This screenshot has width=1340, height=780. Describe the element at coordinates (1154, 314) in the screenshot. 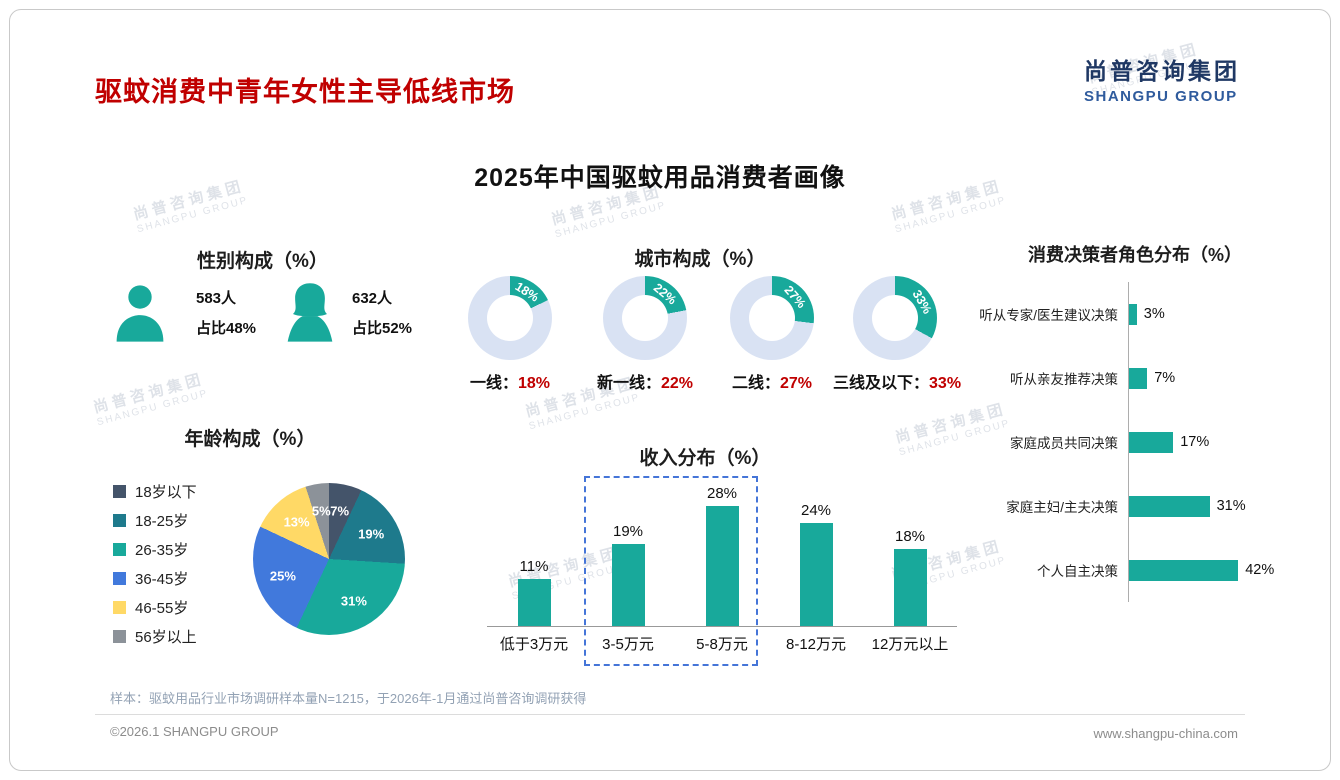

I see `decision-value: 3%` at that location.